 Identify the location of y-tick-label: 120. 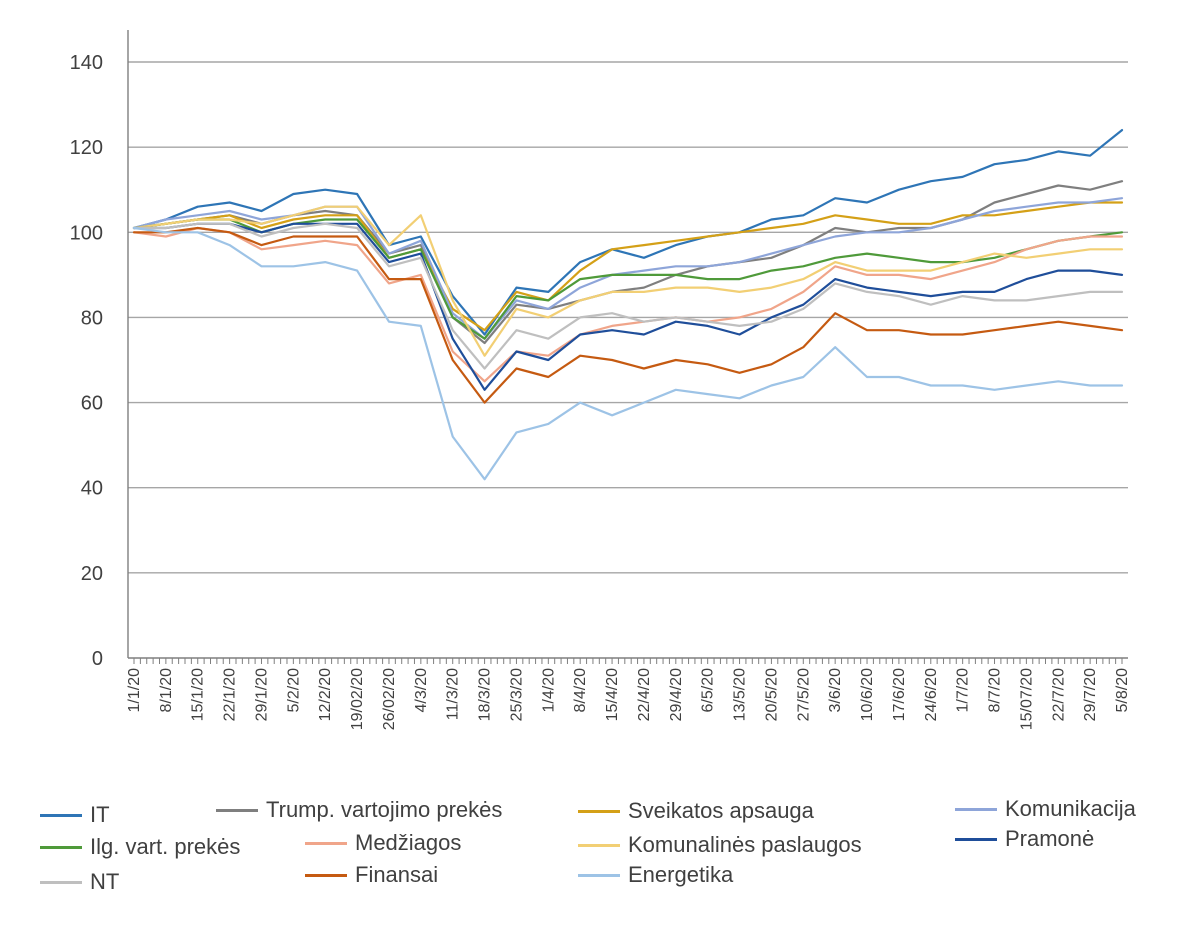
(86, 148).